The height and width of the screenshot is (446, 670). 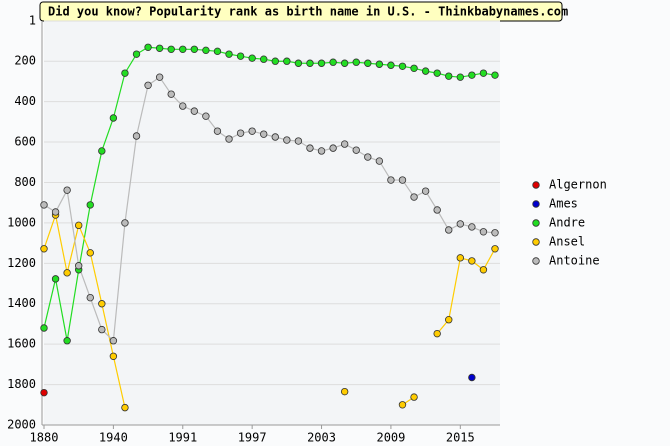 What do you see at coordinates (390, 438) in the screenshot?
I see `x-tick-label: 2009` at bounding box center [390, 438].